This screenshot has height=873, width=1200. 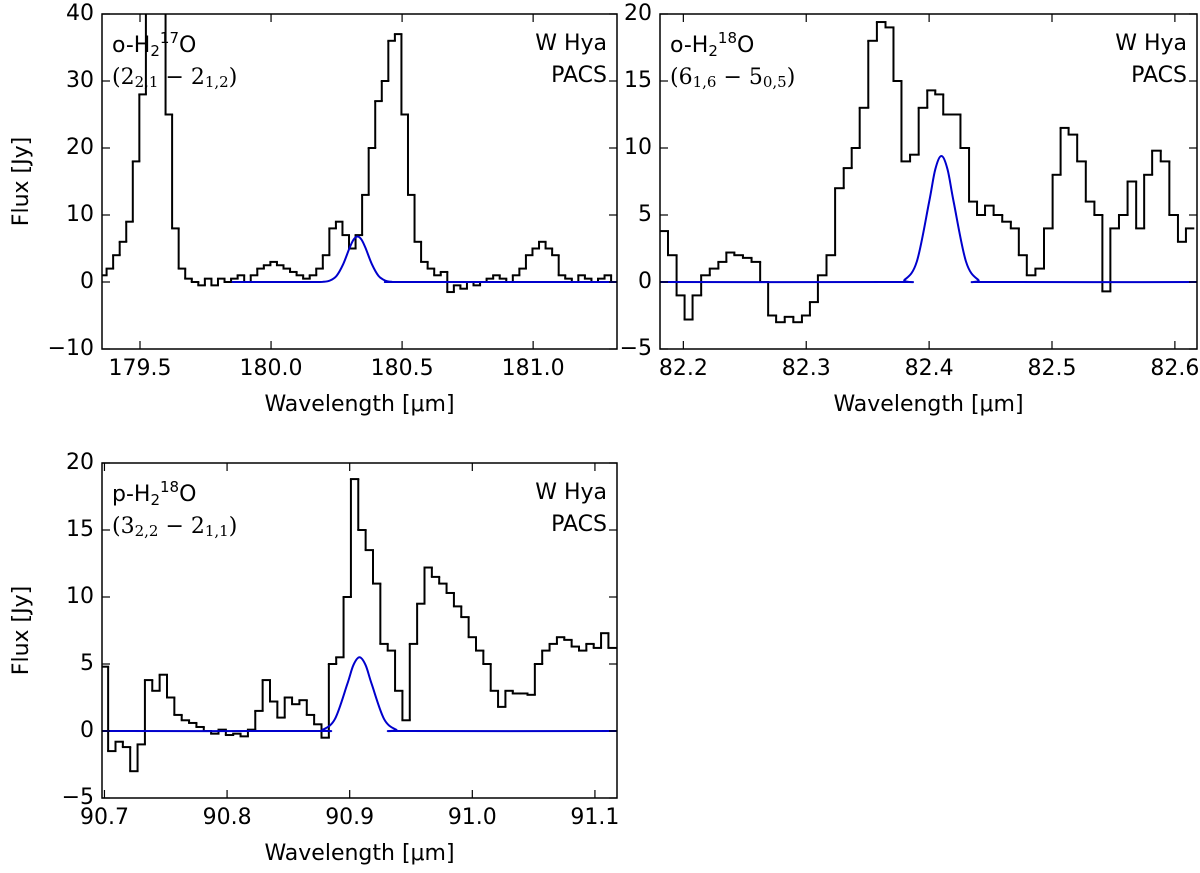 I want to click on x-tick-label: 90.9, so click(x=349, y=817).